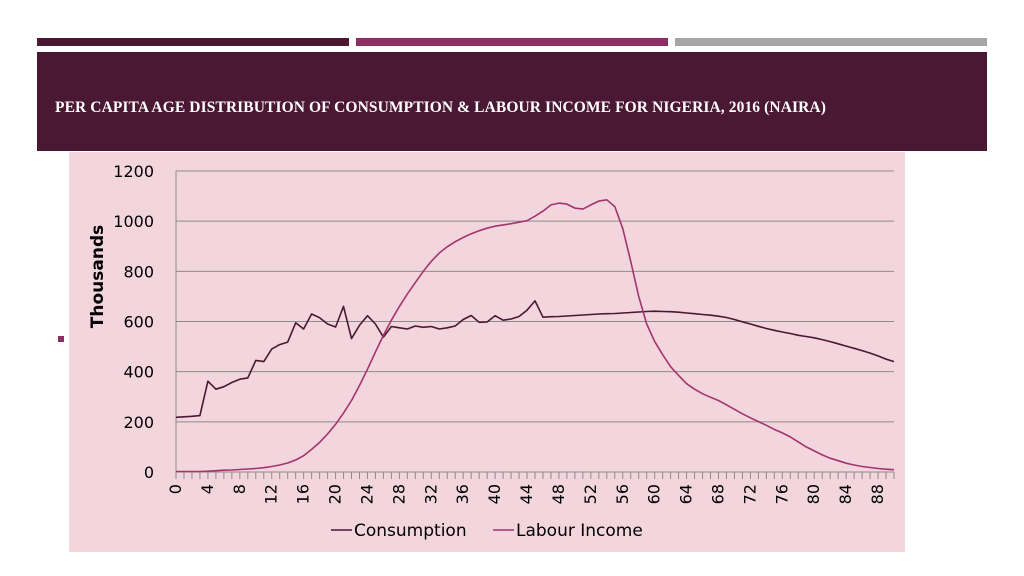  What do you see at coordinates (133, 221) in the screenshot?
I see `y-tick-label: 1000` at bounding box center [133, 221].